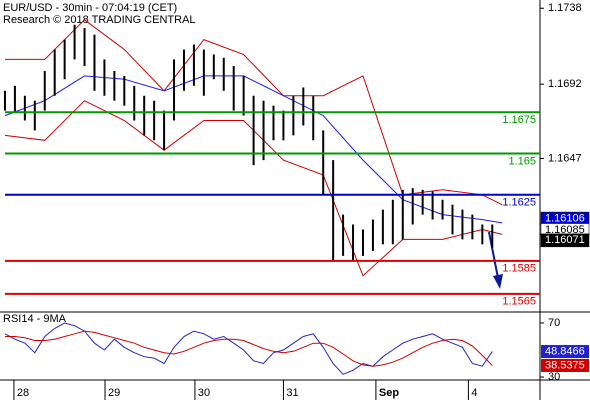 Image resolution: width=590 pixels, height=400 pixels. I want to click on level-label: 1.1585, so click(519, 269).